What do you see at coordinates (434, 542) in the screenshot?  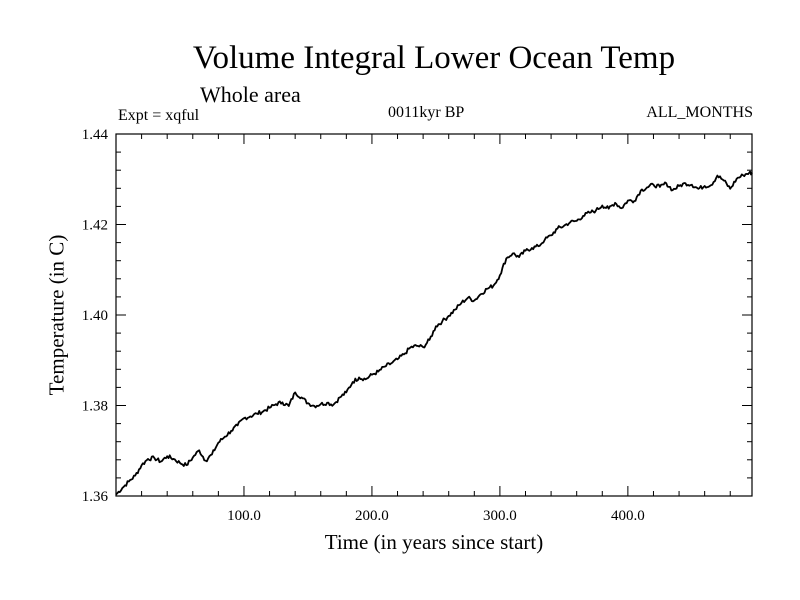 I see `x-axis-label: Time (in years since start)` at bounding box center [434, 542].